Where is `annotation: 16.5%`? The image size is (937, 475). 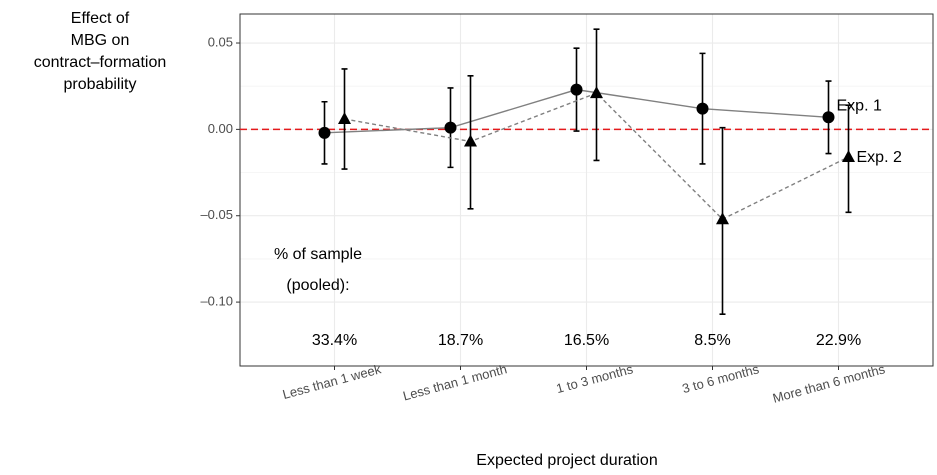
annotation: 16.5% is located at coordinates (586, 340).